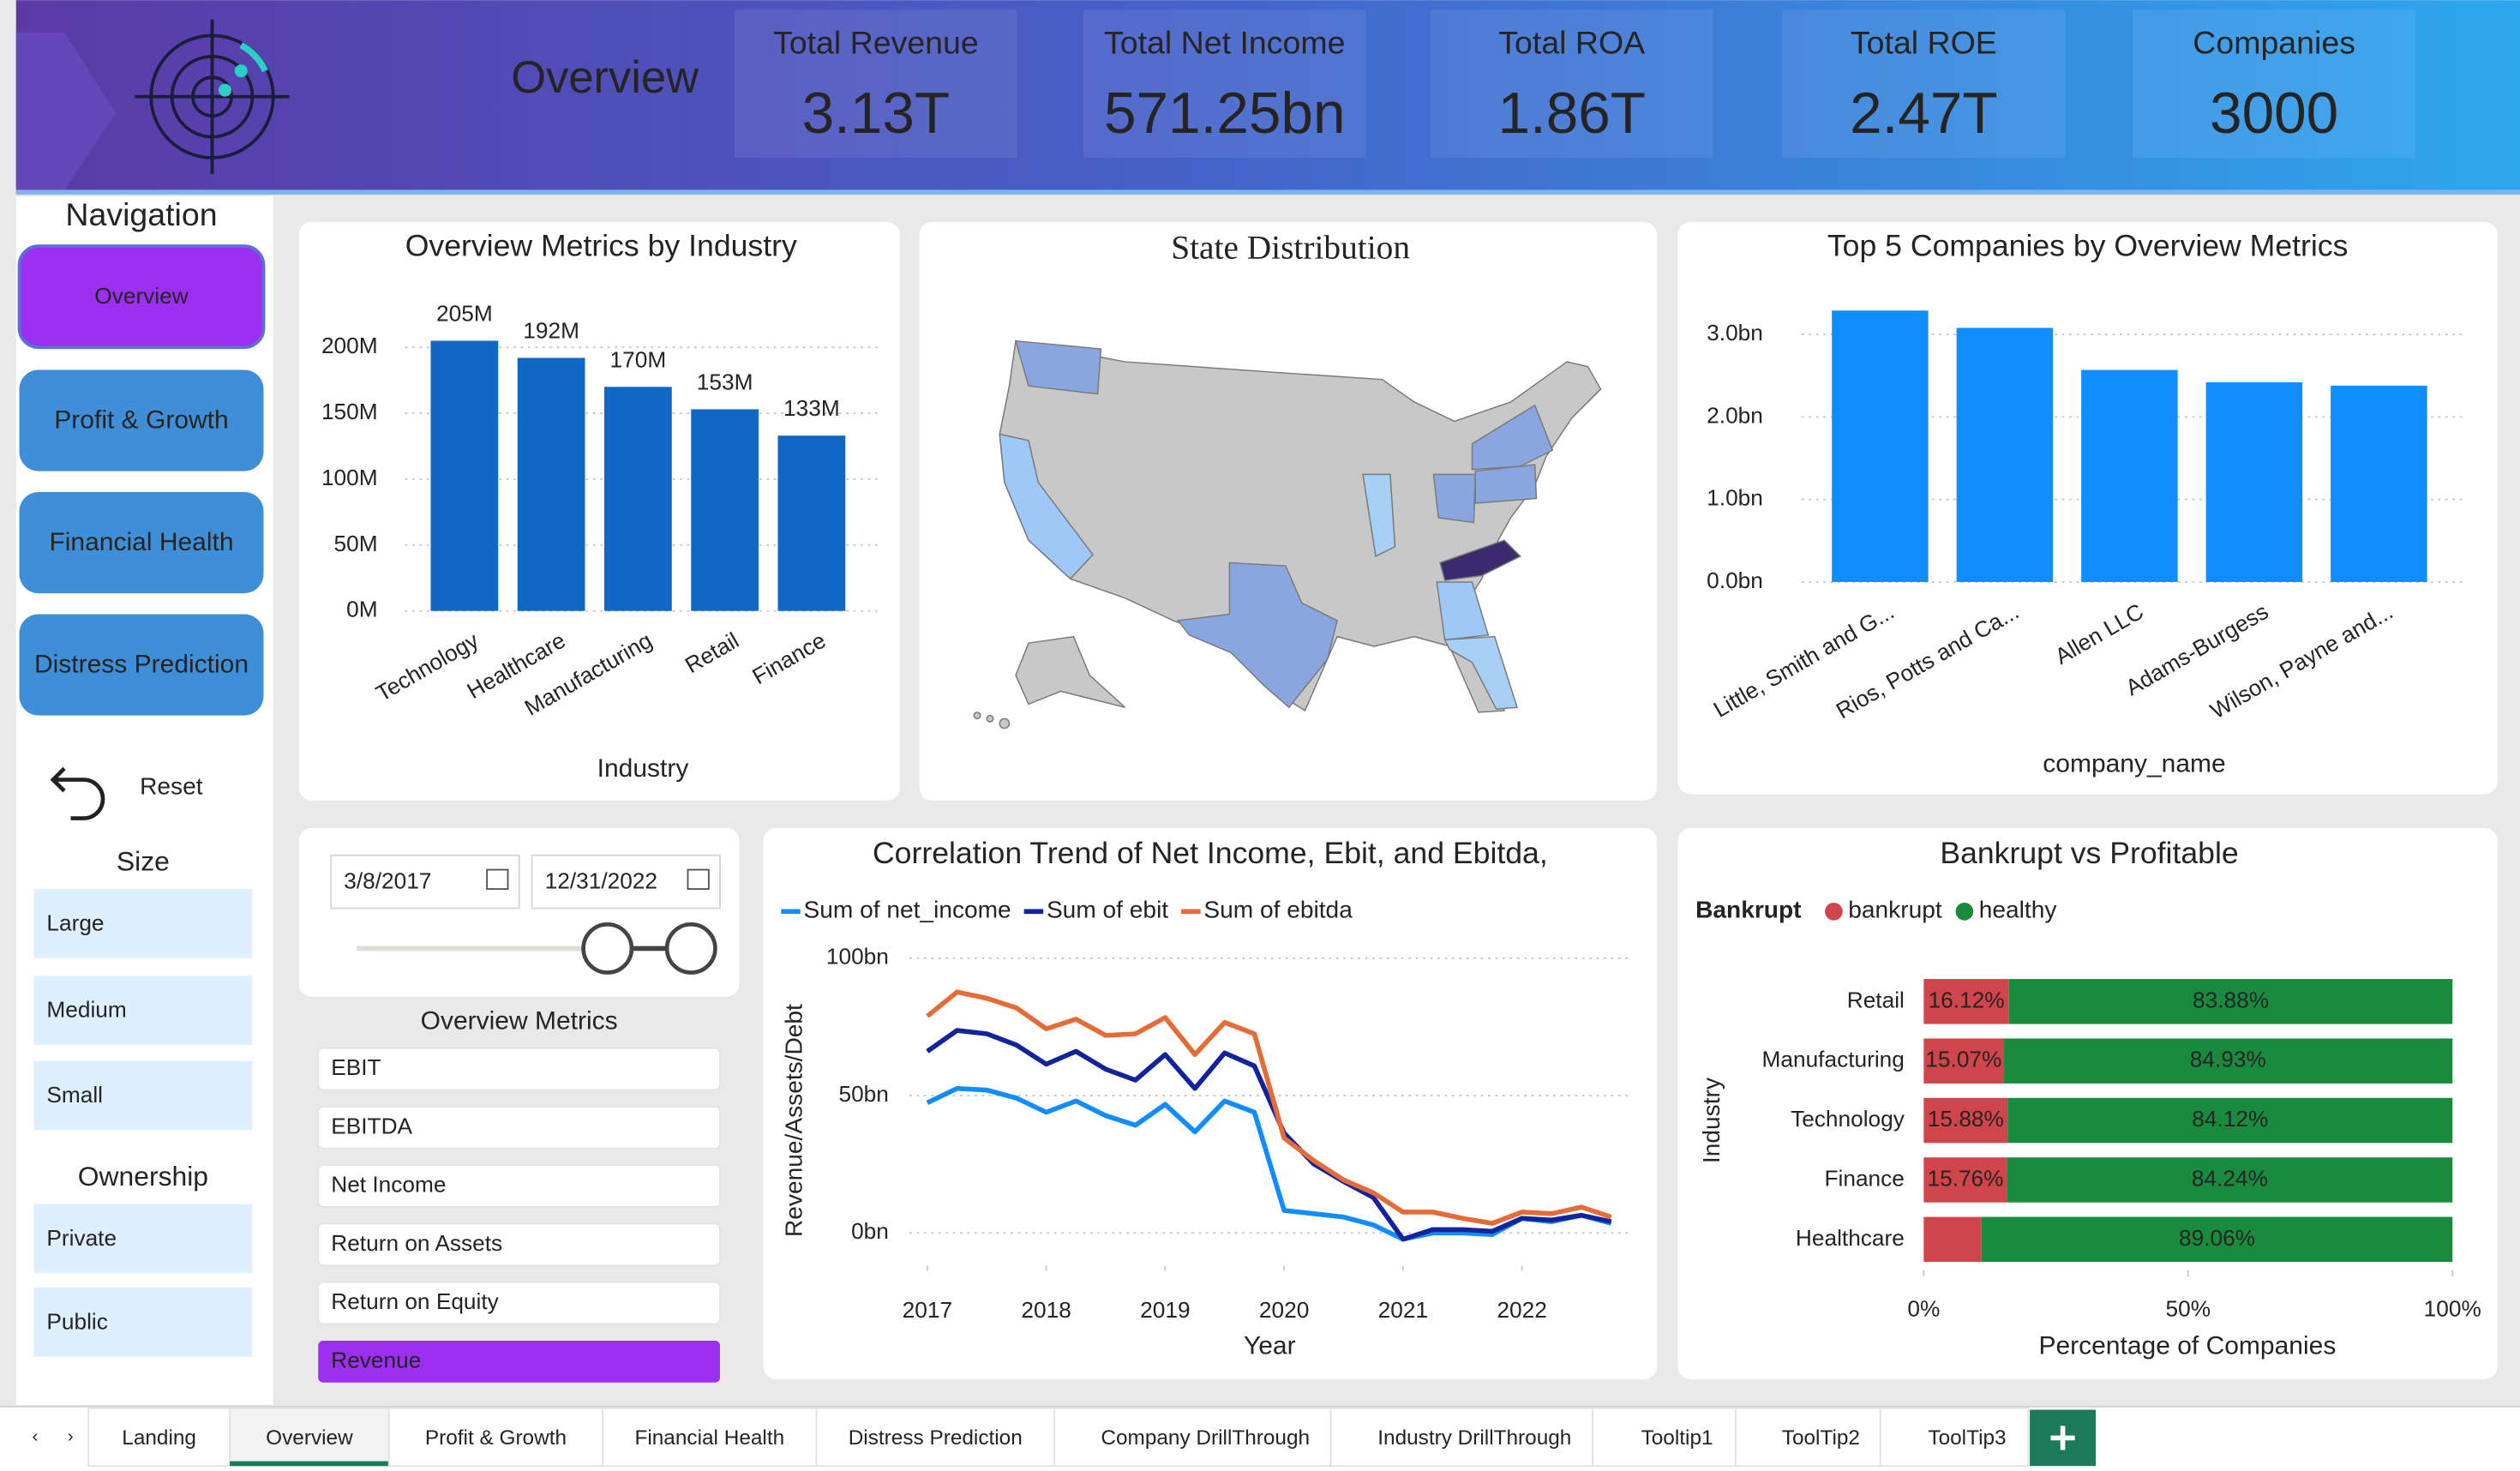  What do you see at coordinates (2228, 1059) in the screenshot?
I see `data-label: 84.93%` at bounding box center [2228, 1059].